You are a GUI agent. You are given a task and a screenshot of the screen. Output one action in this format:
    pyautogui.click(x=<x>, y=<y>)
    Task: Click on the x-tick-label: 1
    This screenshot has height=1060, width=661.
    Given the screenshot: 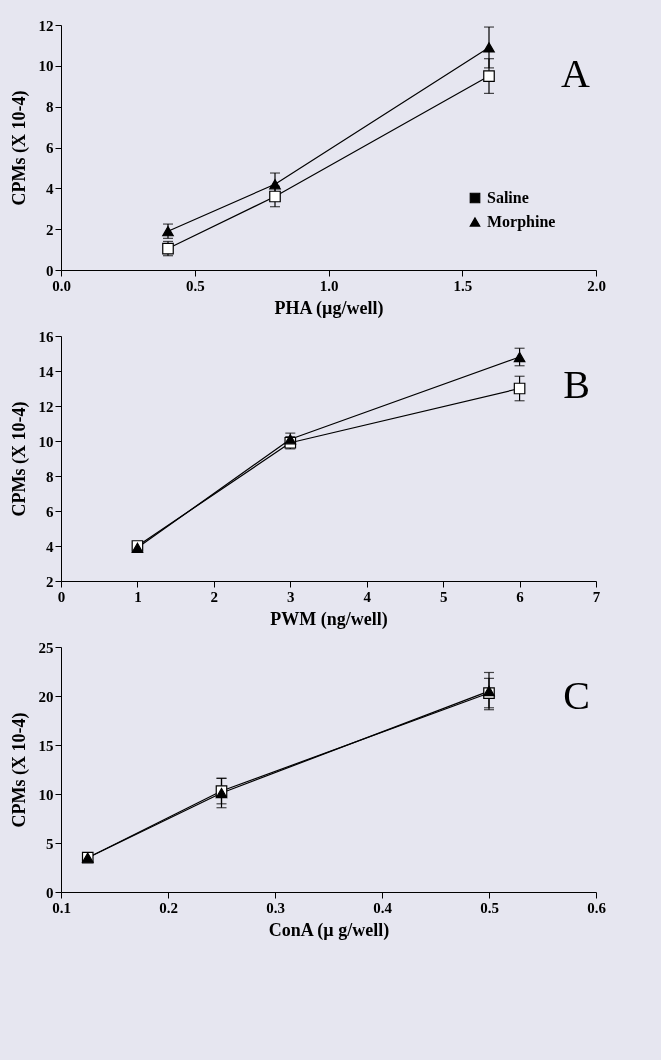 What is the action you would take?
    pyautogui.click(x=138, y=596)
    